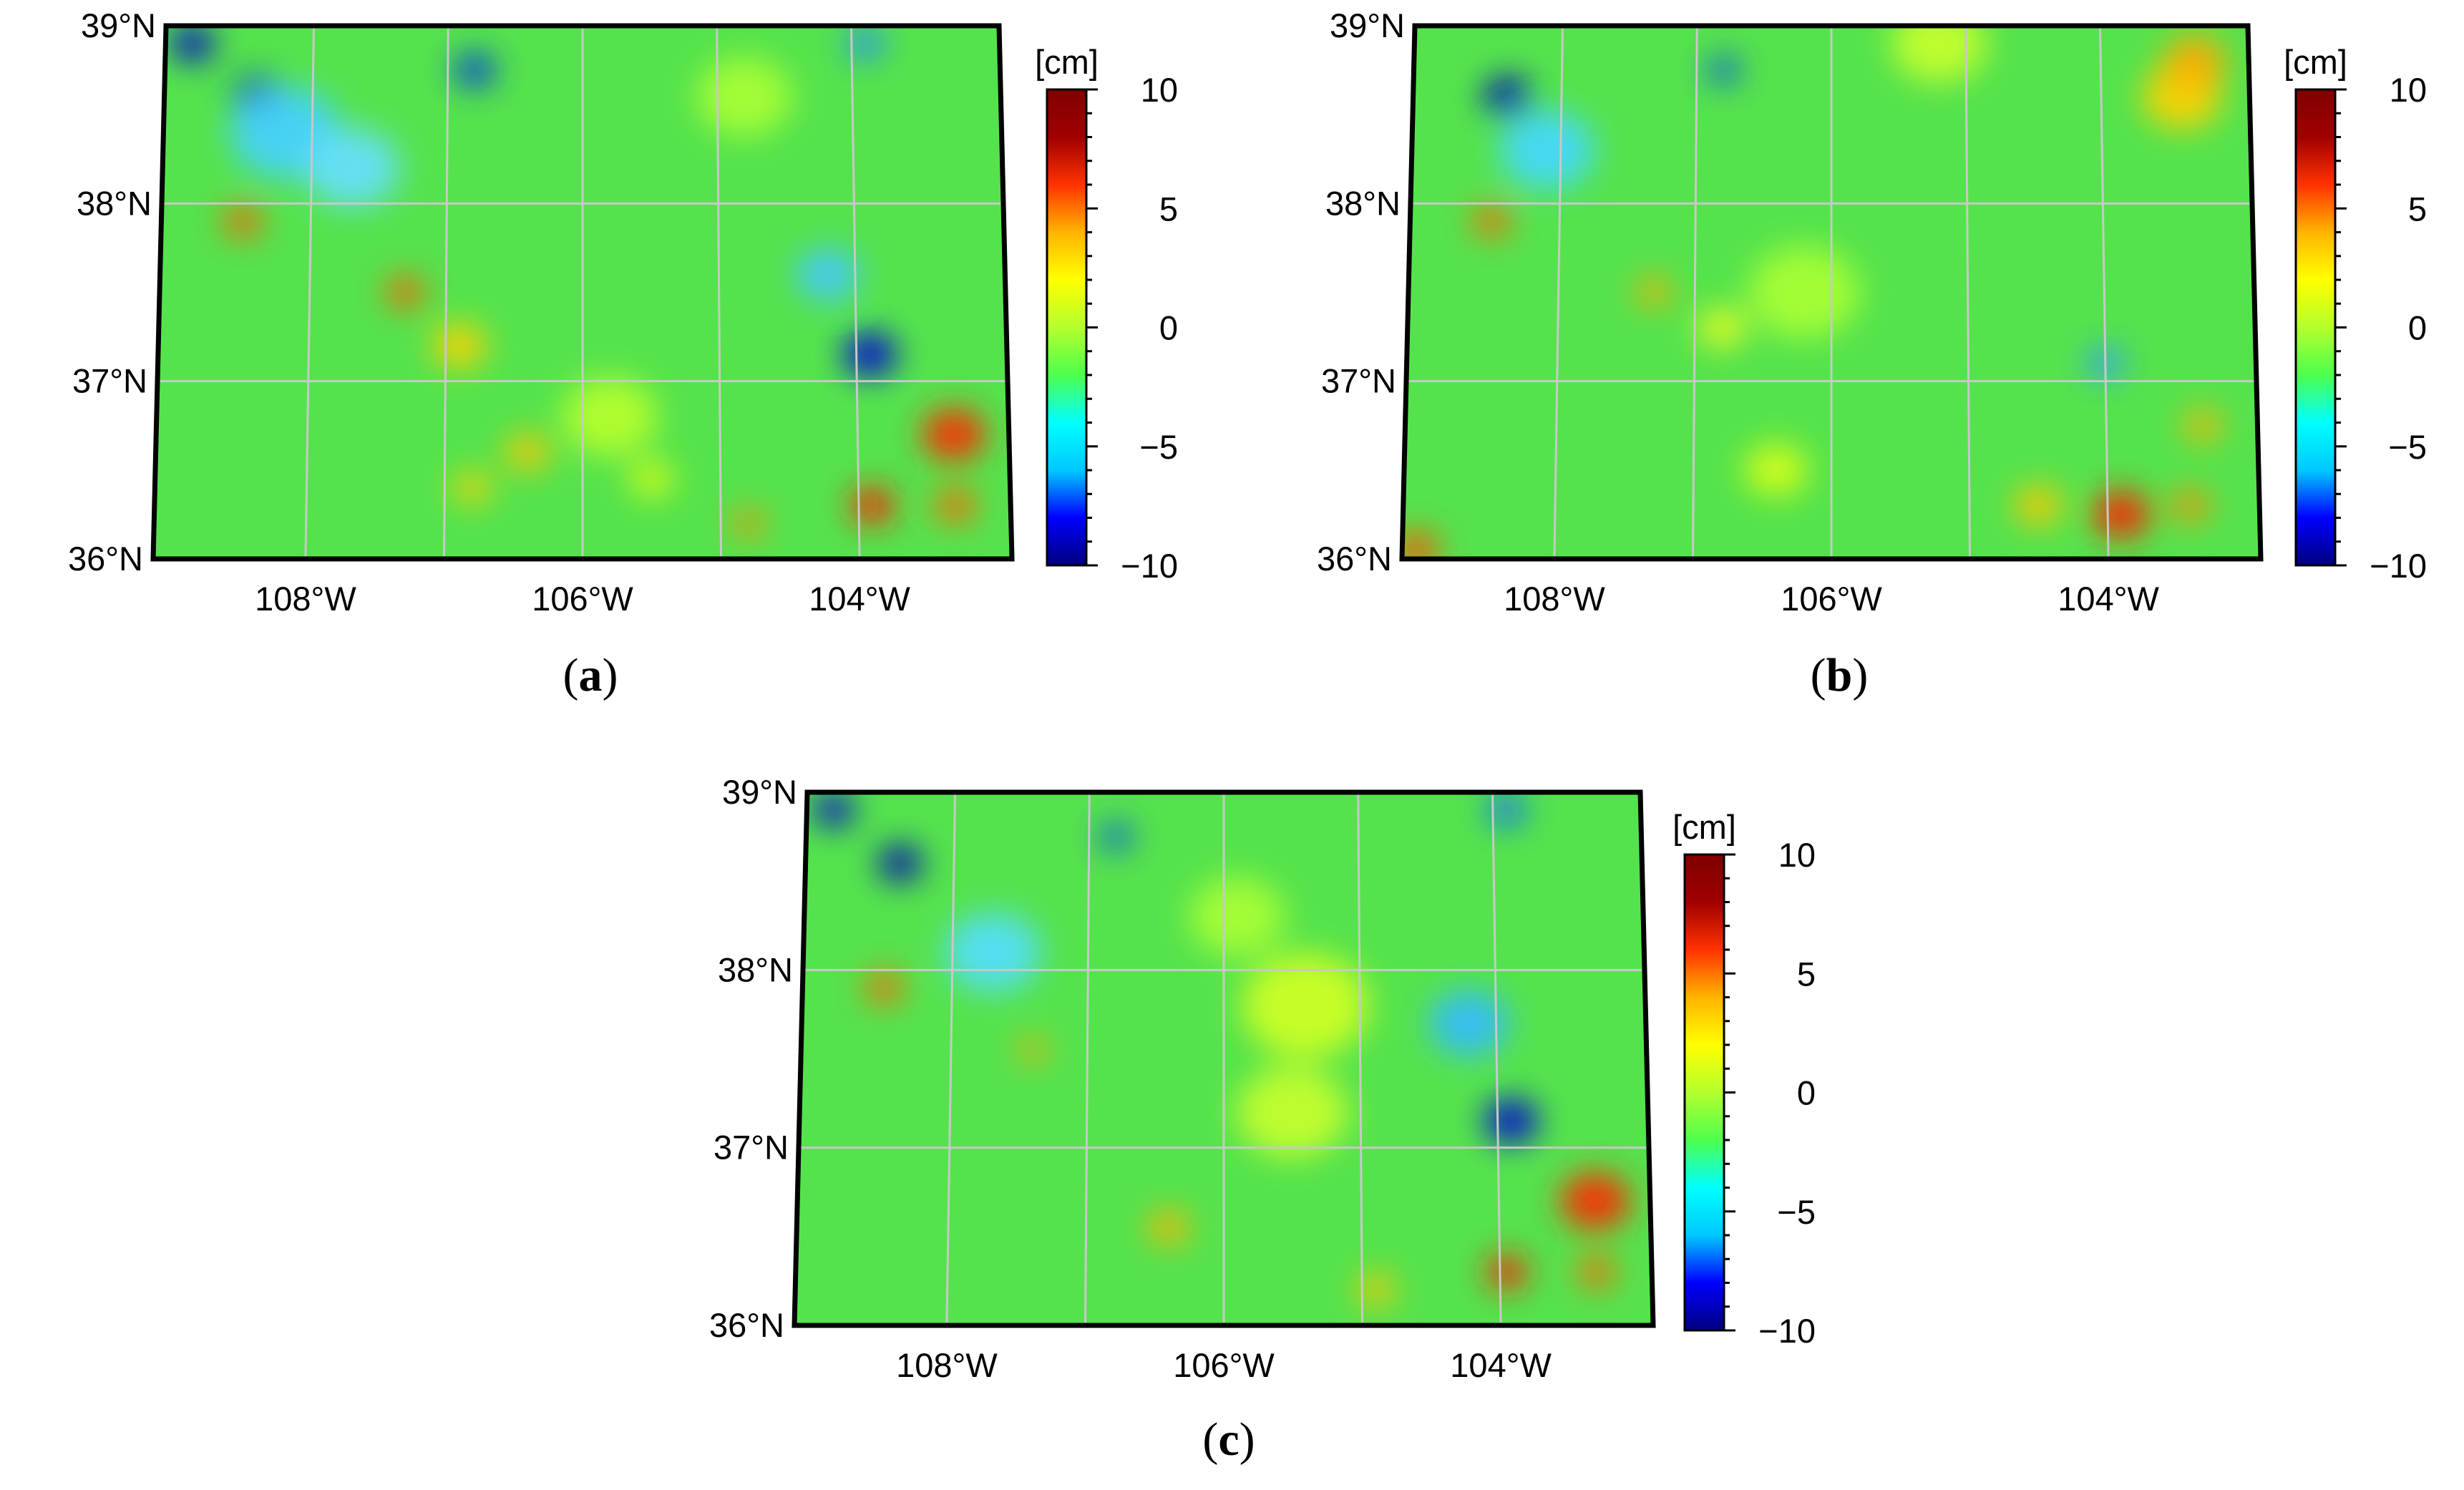  Describe the element at coordinates (578, 281) in the screenshot. I see `anomaly-layer-a` at that location.